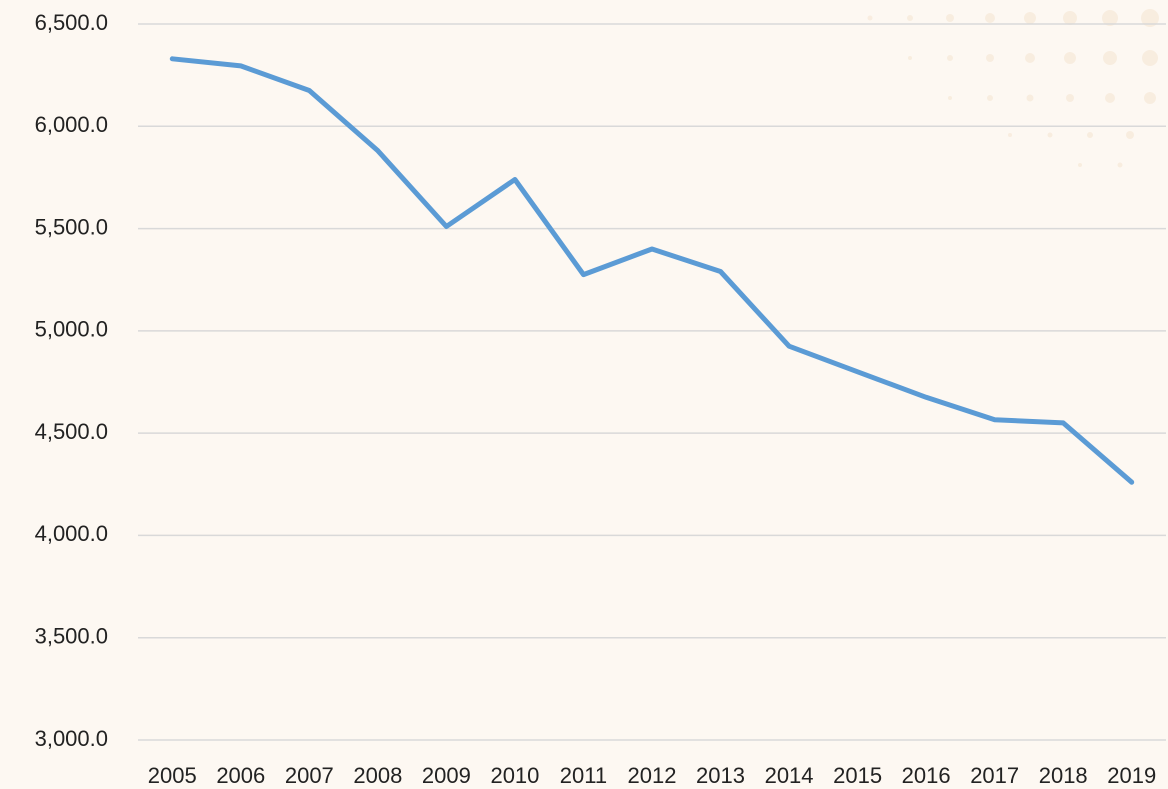 Image resolution: width=1168 pixels, height=789 pixels. I want to click on y-tick-label: 5,500.0, so click(71, 226).